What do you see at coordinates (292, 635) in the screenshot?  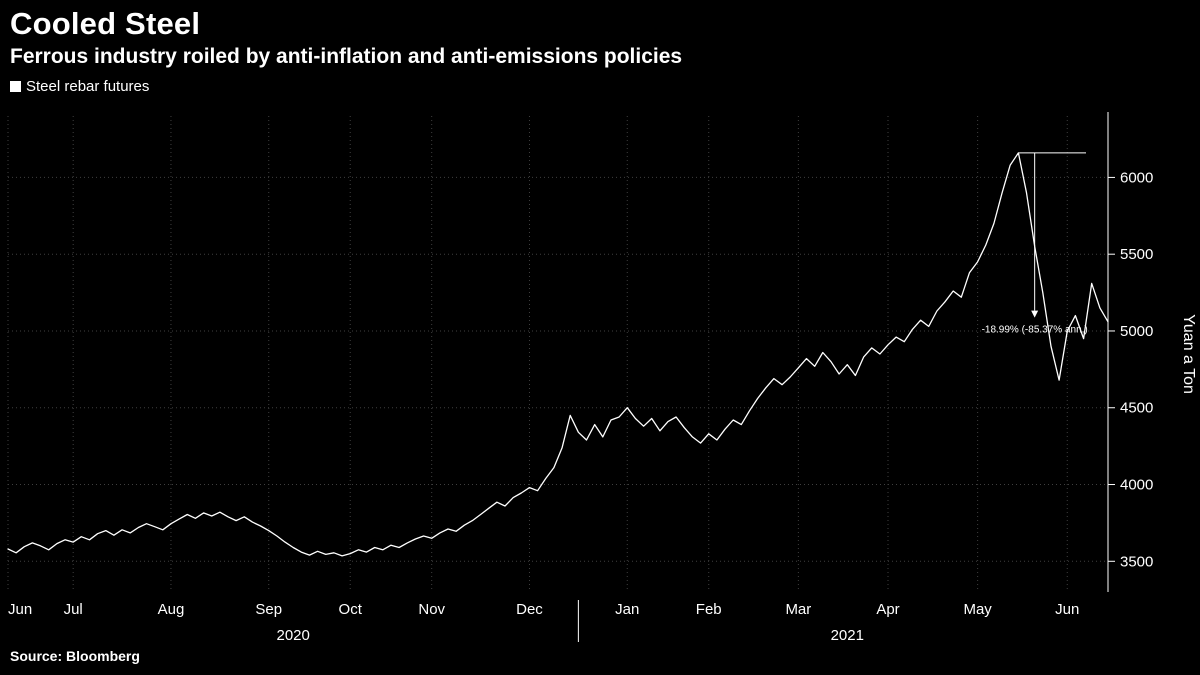 I see `year-label: 2020` at bounding box center [292, 635].